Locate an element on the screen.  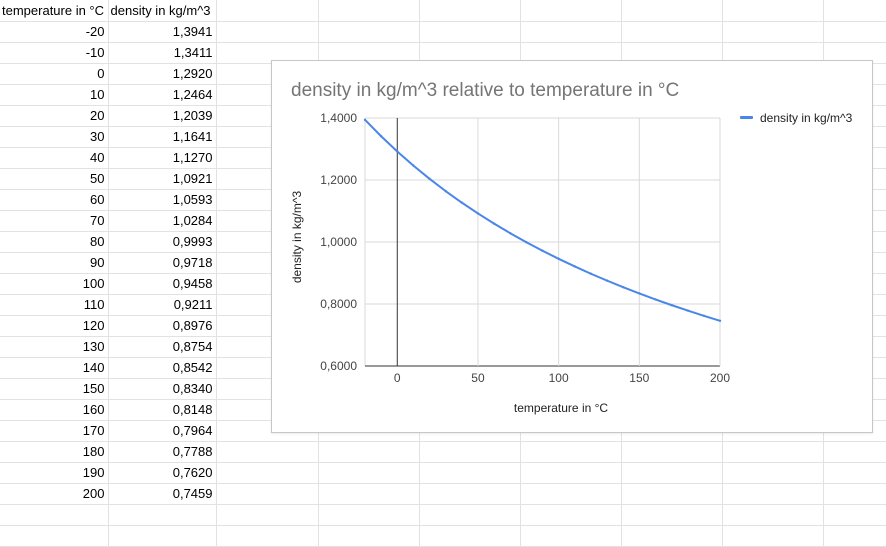
cell-temperature: -10 is located at coordinates (54, 53).